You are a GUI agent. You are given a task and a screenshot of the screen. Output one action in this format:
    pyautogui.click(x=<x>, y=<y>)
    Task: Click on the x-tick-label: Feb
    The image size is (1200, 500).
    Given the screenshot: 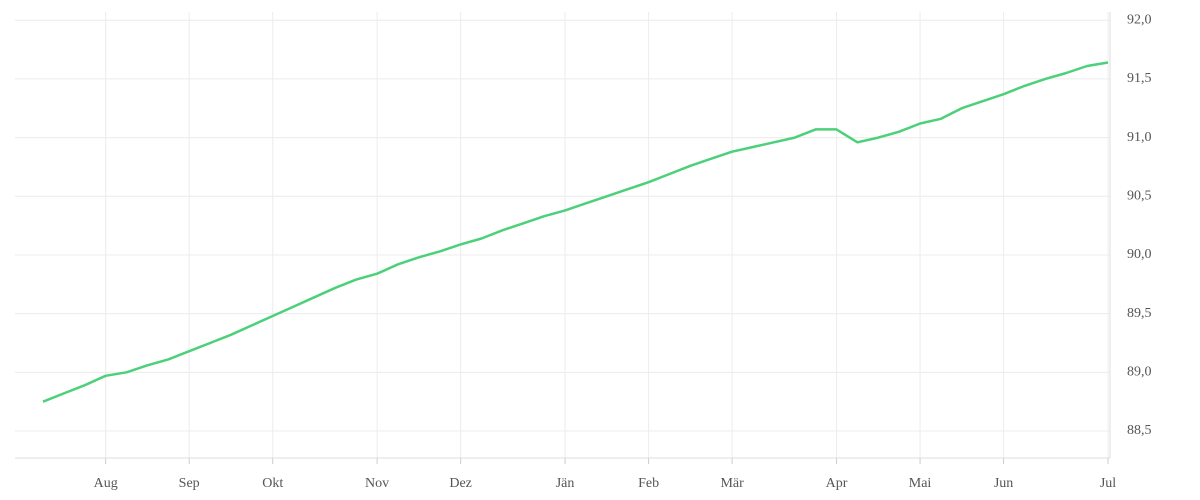 What is the action you would take?
    pyautogui.click(x=648, y=483)
    